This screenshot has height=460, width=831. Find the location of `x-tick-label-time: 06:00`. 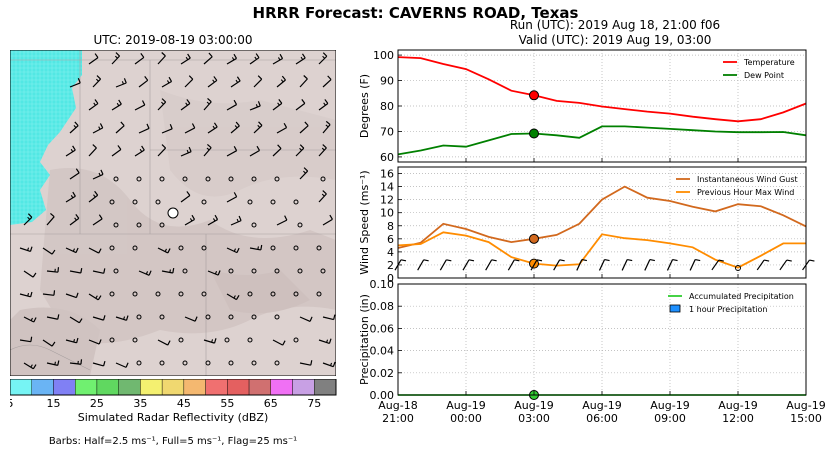

x-tick-label-time: 06:00 is located at coordinates (602, 418).